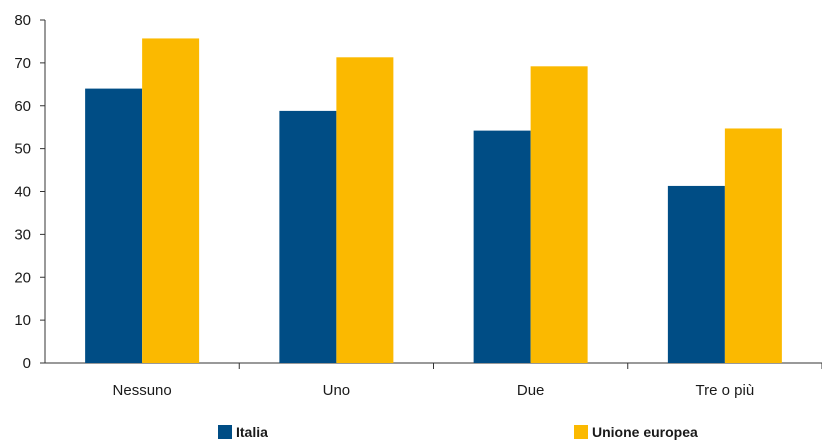 The image size is (822, 443). Describe the element at coordinates (725, 390) in the screenshot. I see `x-tick-label: Tre o più` at that location.